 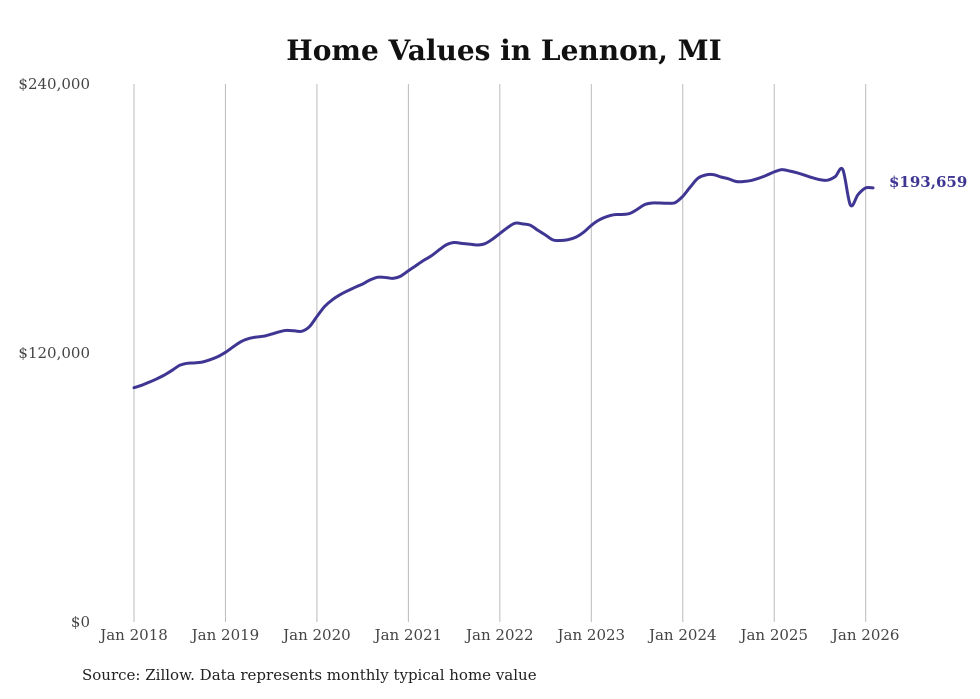 I want to click on x-tick-label: Jan 2021, so click(x=408, y=635).